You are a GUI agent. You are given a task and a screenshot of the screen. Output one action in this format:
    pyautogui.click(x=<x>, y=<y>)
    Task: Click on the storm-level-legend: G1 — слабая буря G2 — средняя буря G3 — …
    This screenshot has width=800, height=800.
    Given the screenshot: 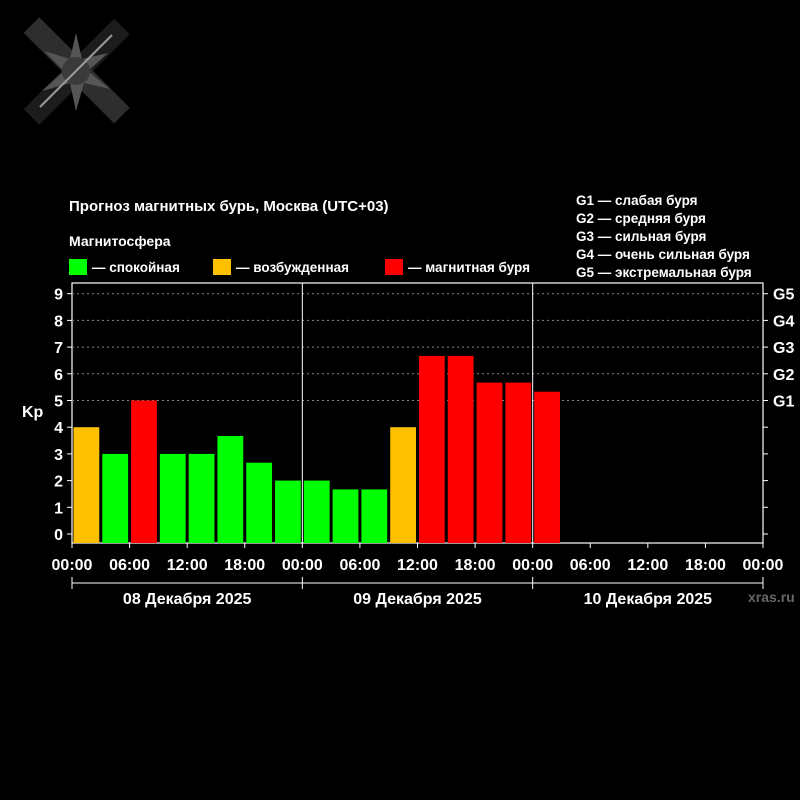 What is the action you would take?
    pyautogui.click(x=664, y=237)
    